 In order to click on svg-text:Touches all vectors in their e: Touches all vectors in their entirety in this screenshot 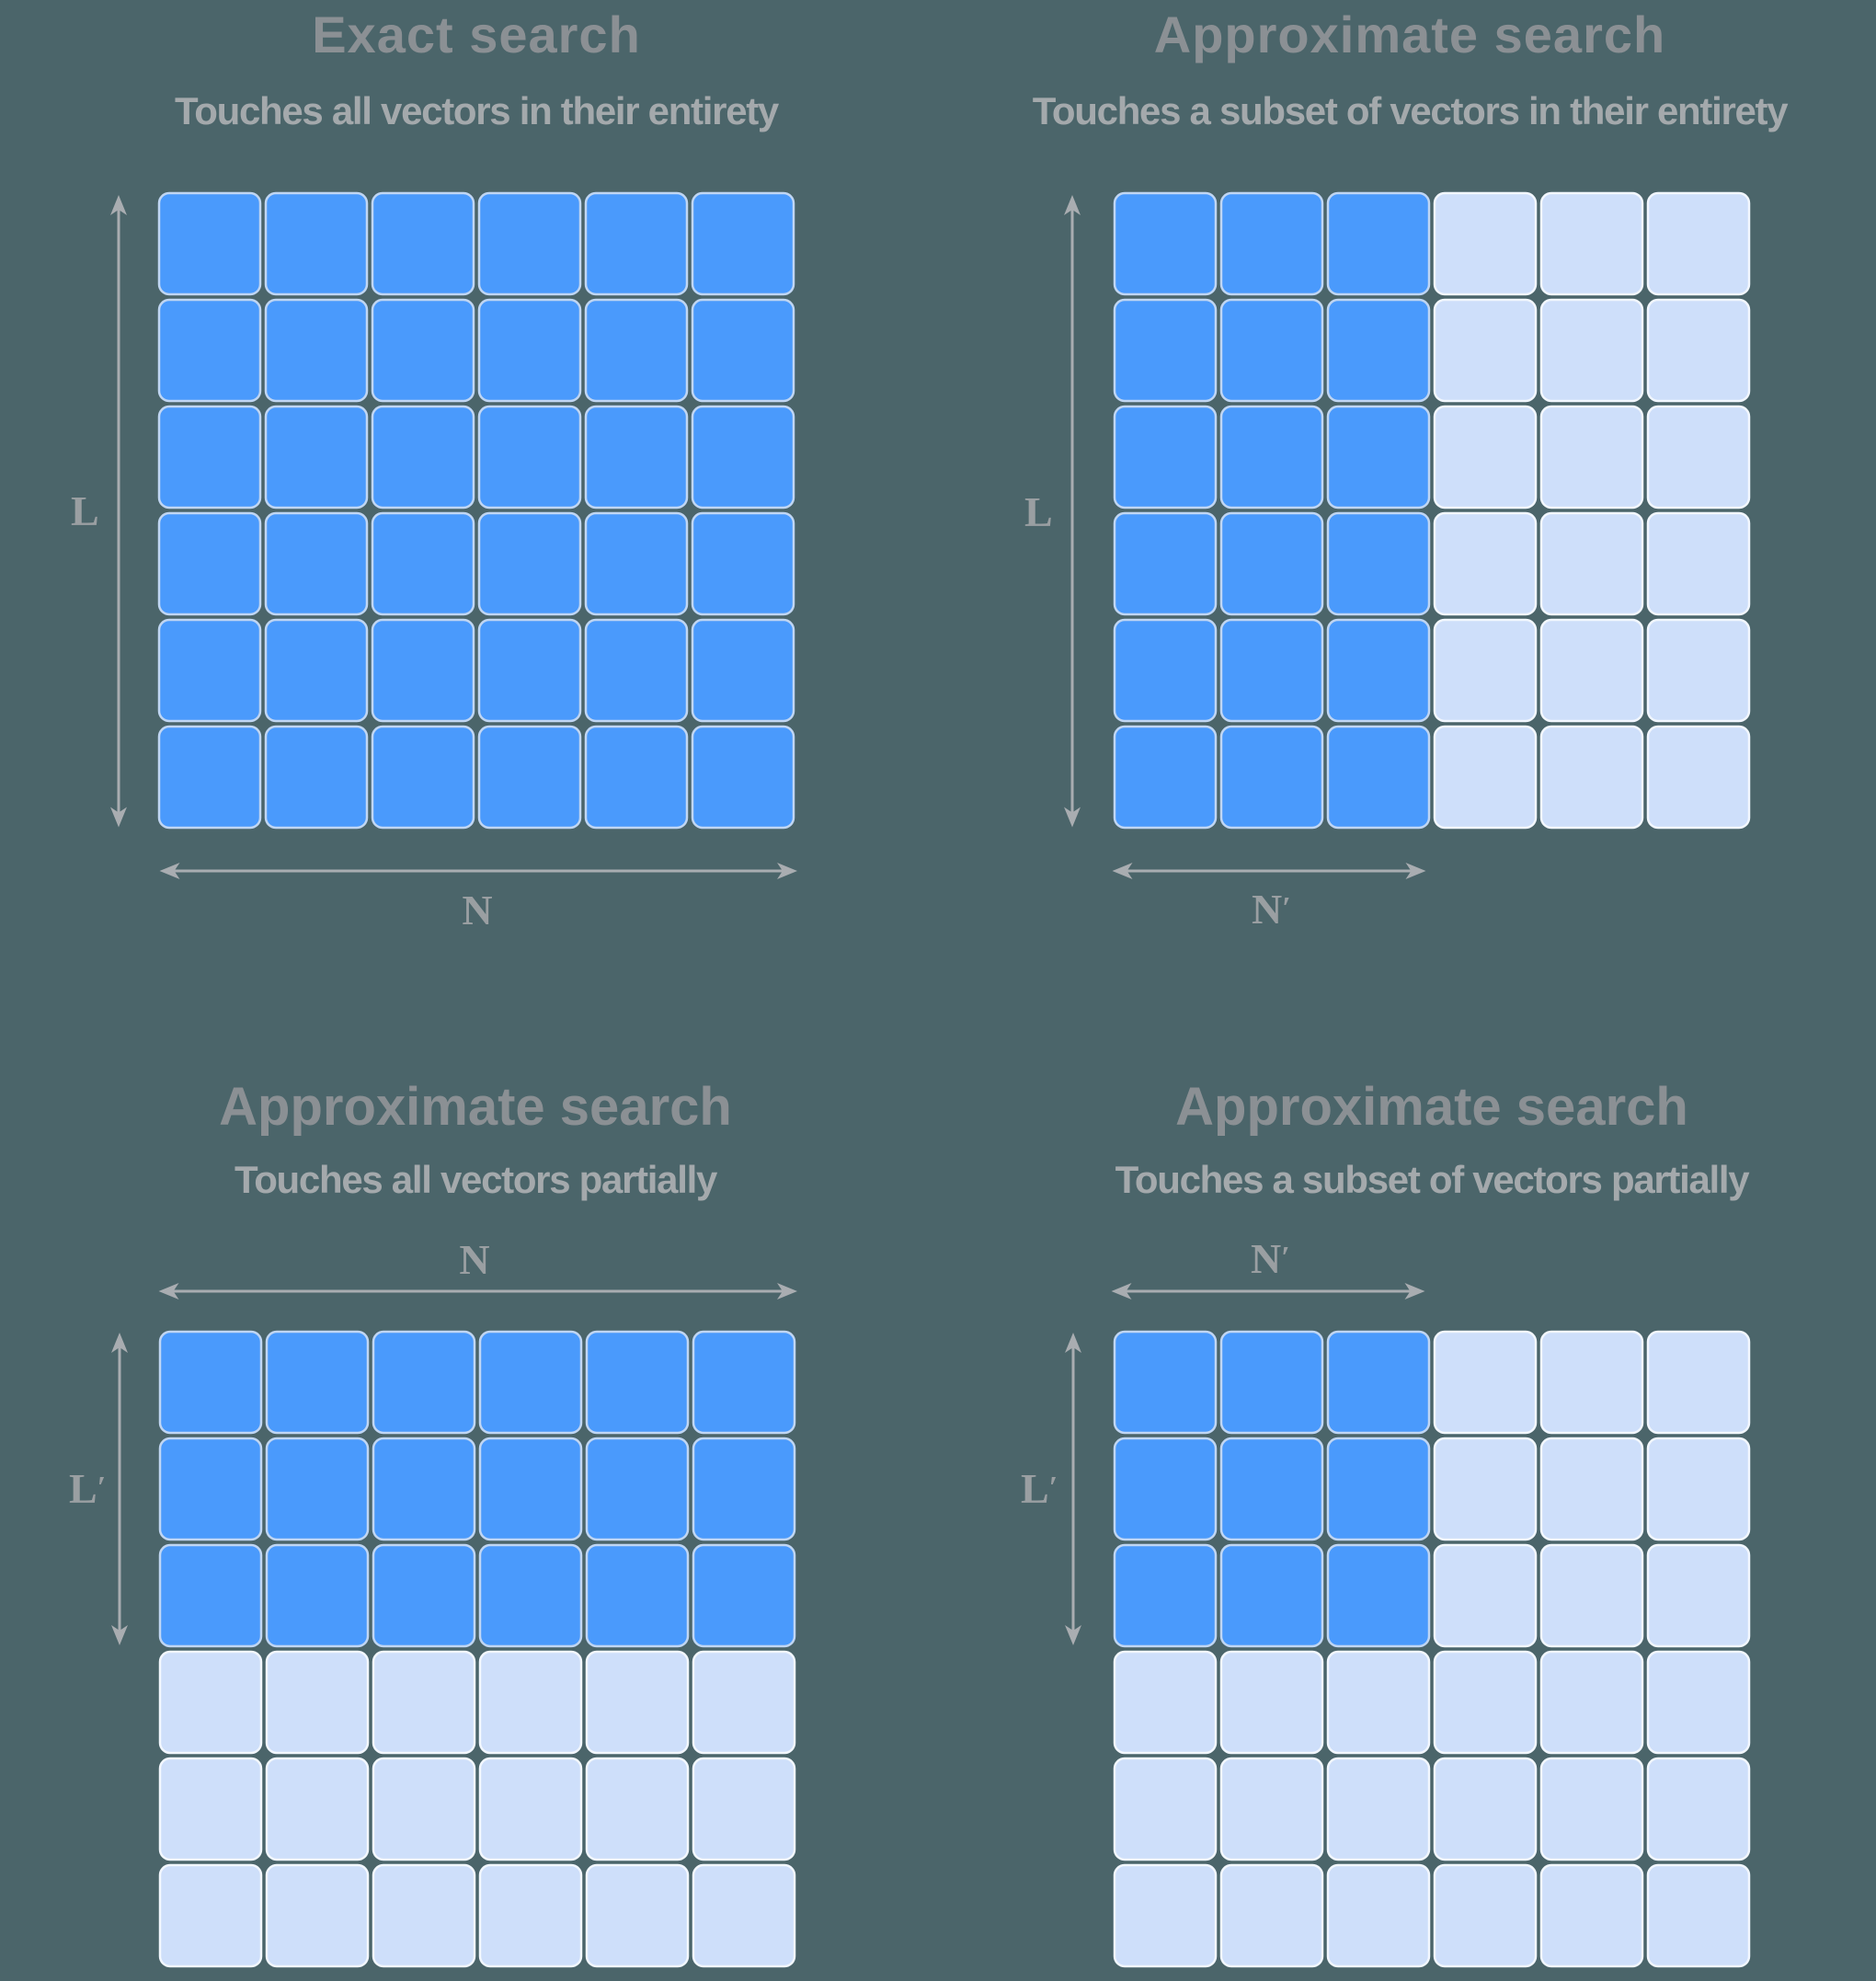, I will do `click(478, 110)`.